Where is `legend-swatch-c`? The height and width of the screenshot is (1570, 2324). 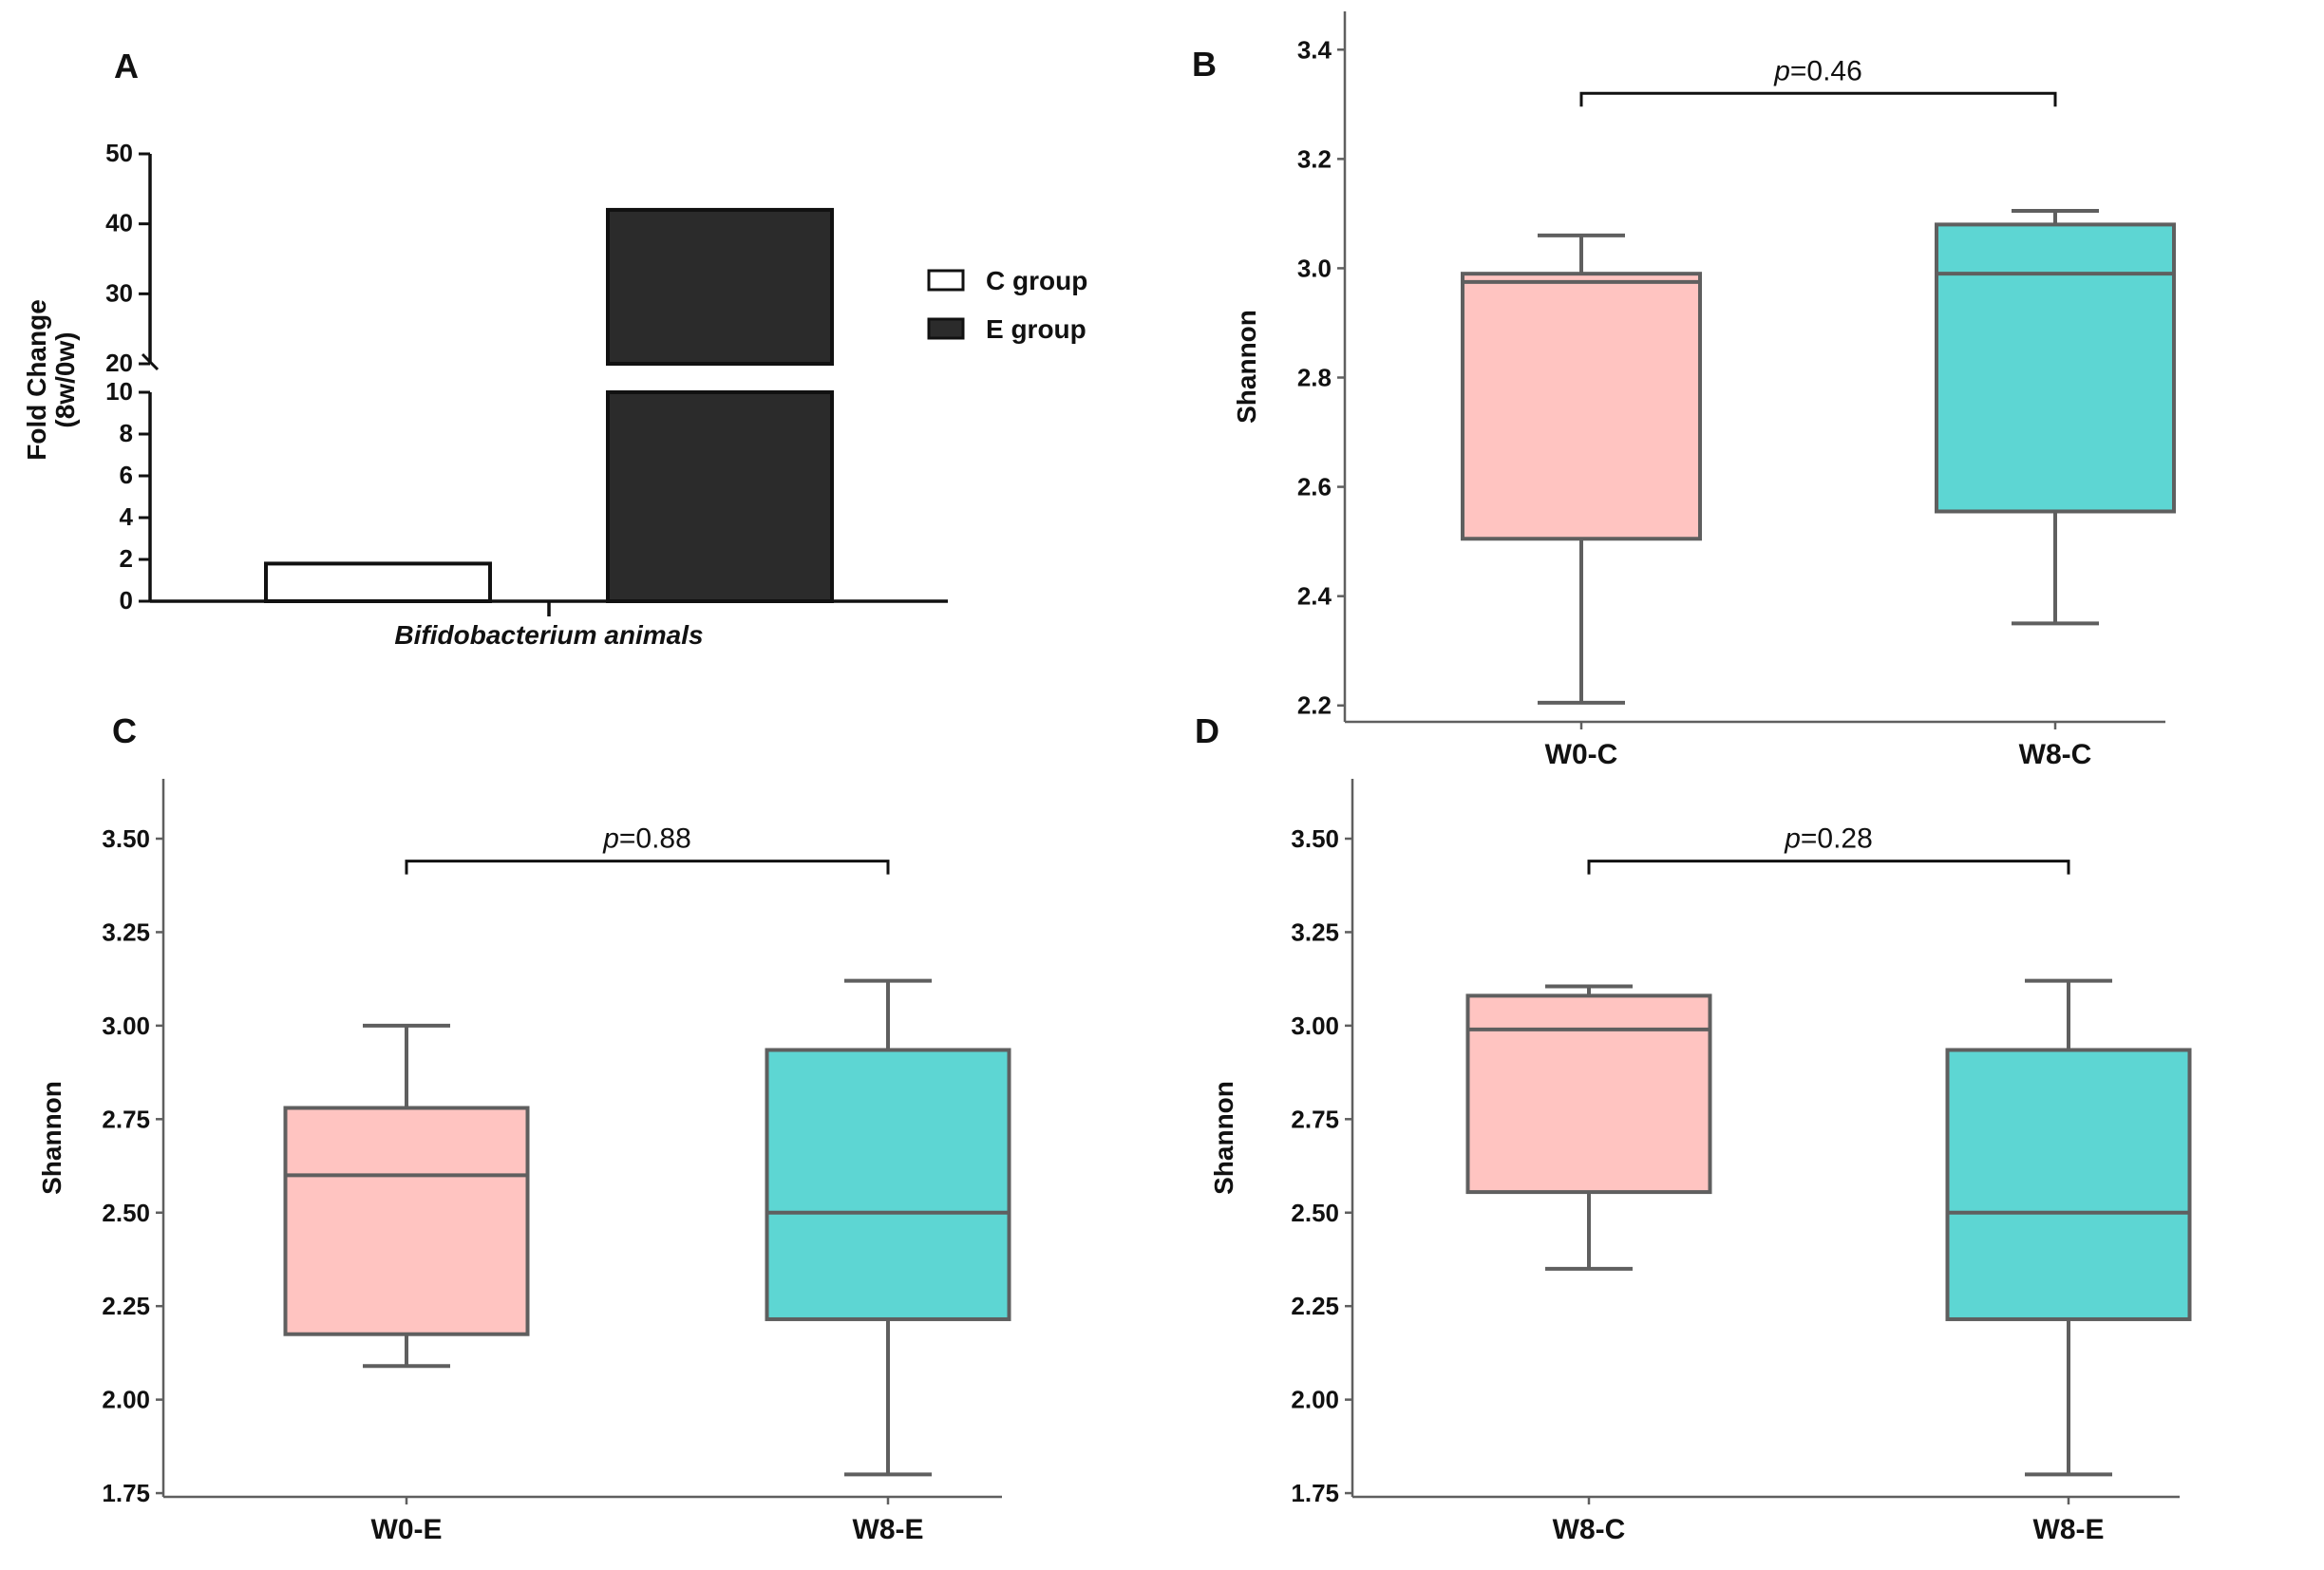 legend-swatch-c is located at coordinates (946, 280).